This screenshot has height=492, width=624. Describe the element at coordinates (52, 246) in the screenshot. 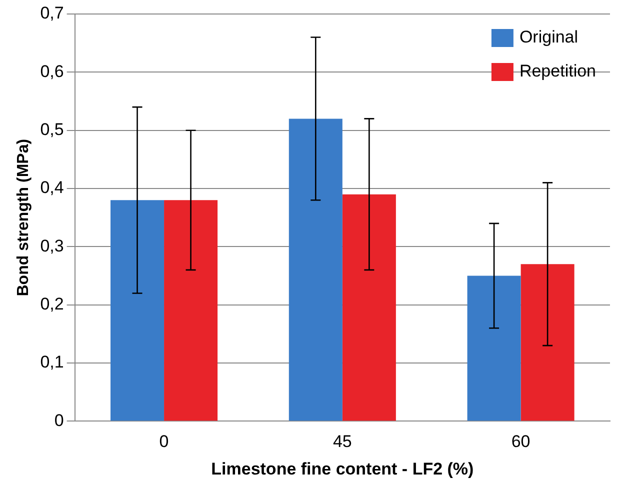

I see `y-tick-label: 0,3` at that location.